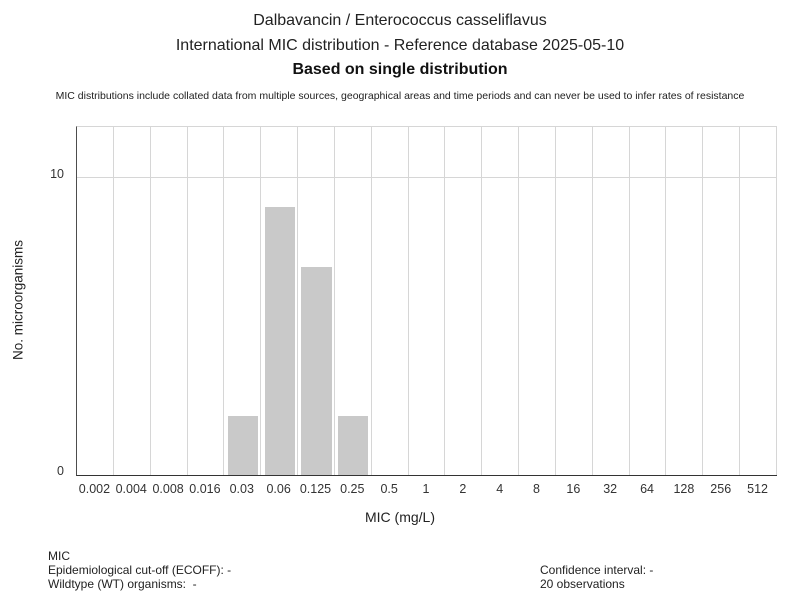  What do you see at coordinates (582, 584) in the screenshot?
I see `footer-right-line-2: 20 observations` at bounding box center [582, 584].